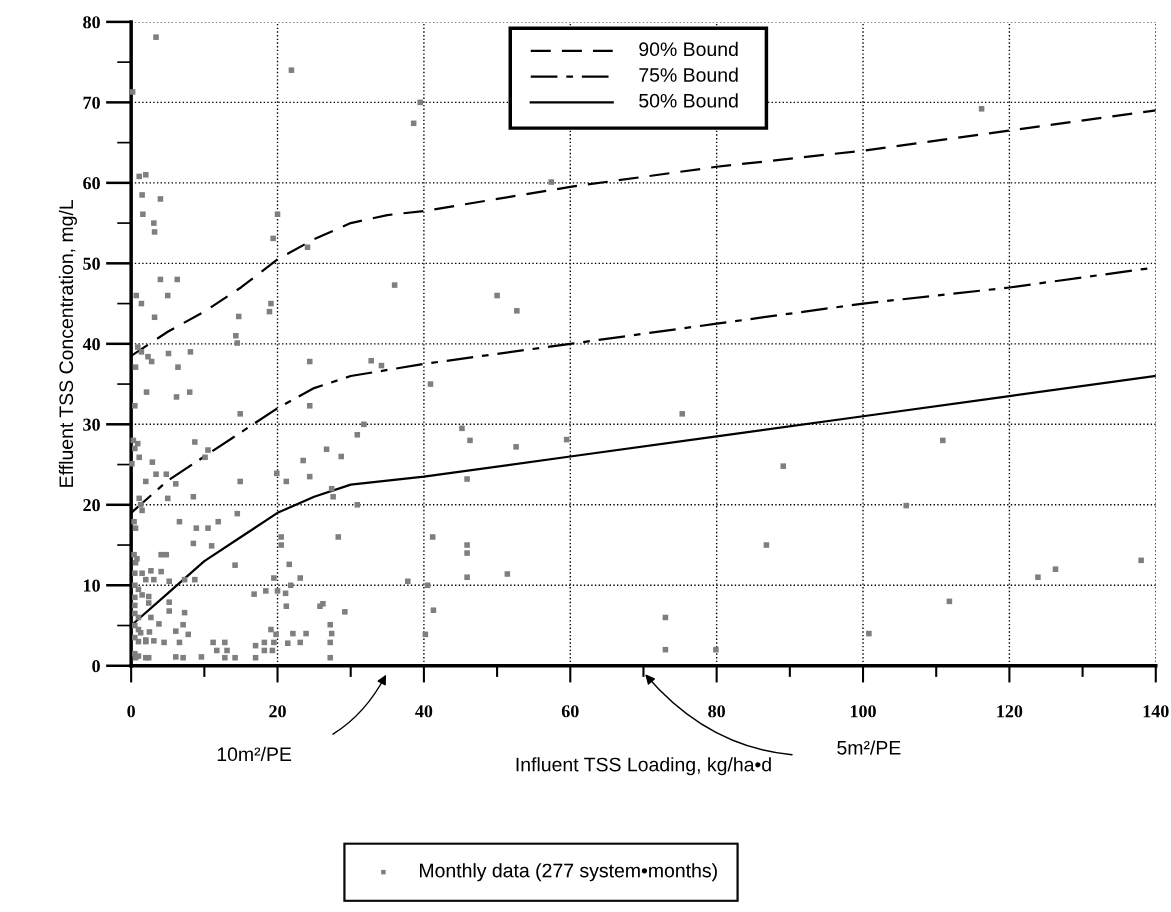 This screenshot has width=1171, height=912. Describe the element at coordinates (1156, 711) in the screenshot. I see `x-tick-label: 140` at that location.